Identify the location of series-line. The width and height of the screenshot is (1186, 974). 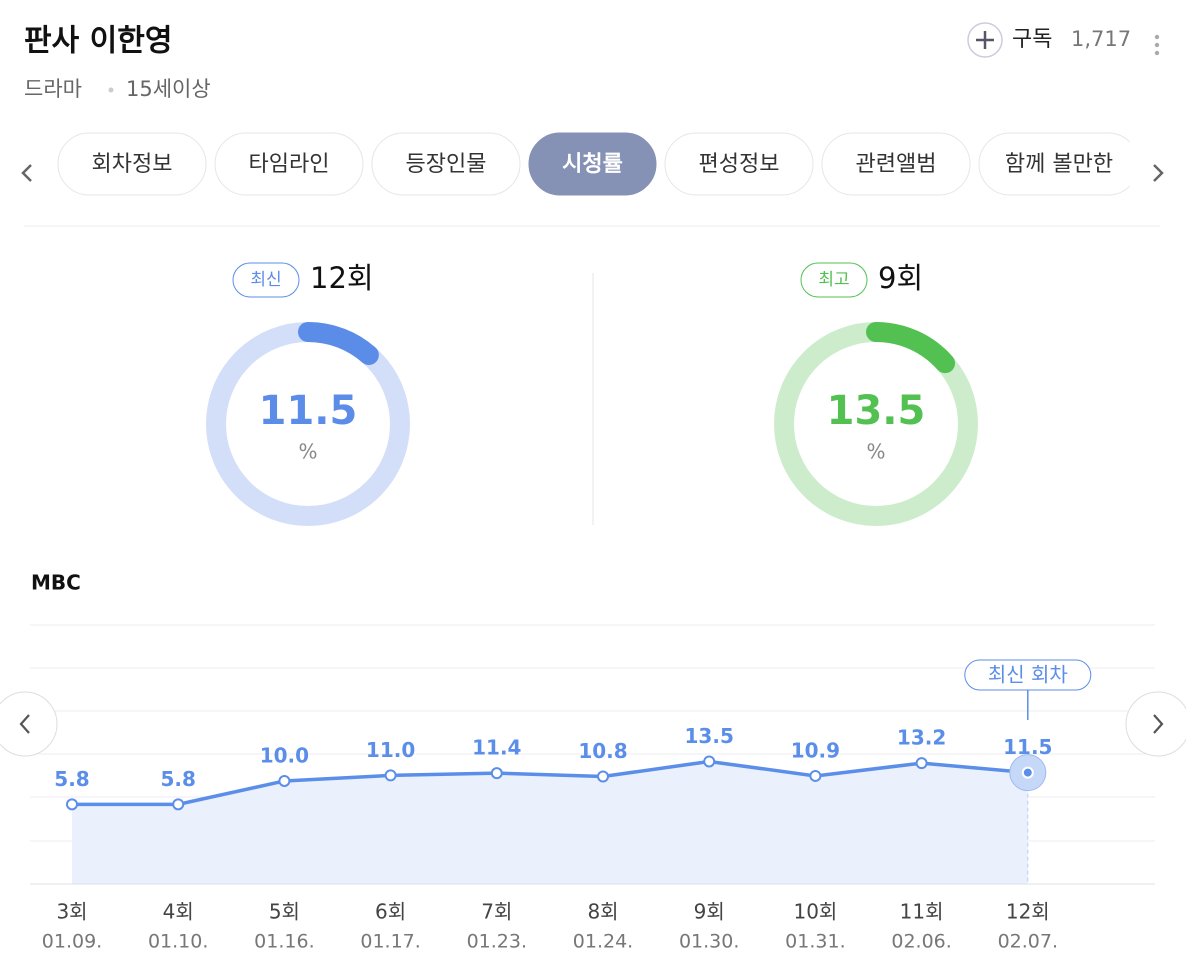
(550, 783).